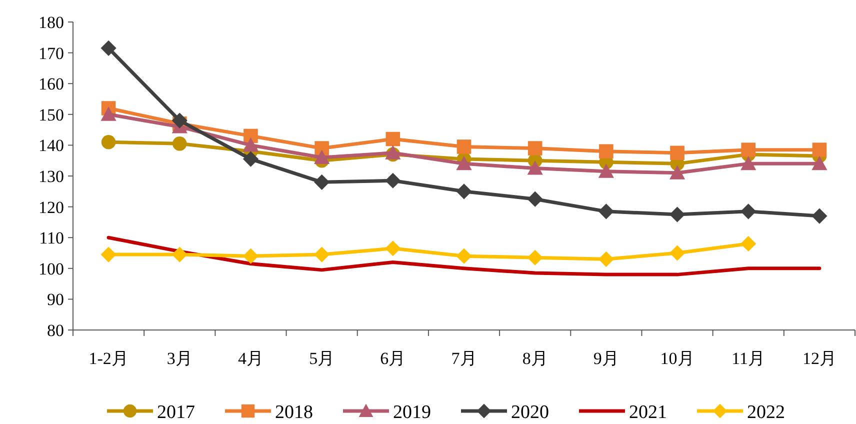  Describe the element at coordinates (51, 176) in the screenshot. I see `y-tick-label: 130` at that location.